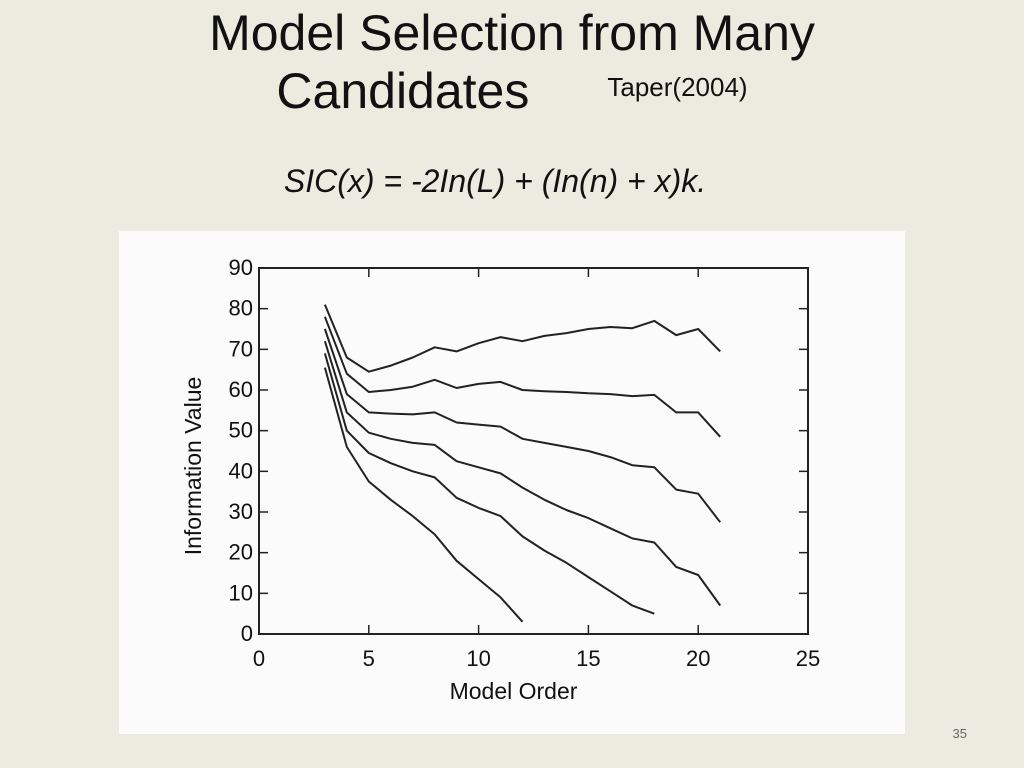 The width and height of the screenshot is (1024, 768). I want to click on x-tick-label: 0, so click(259, 658).